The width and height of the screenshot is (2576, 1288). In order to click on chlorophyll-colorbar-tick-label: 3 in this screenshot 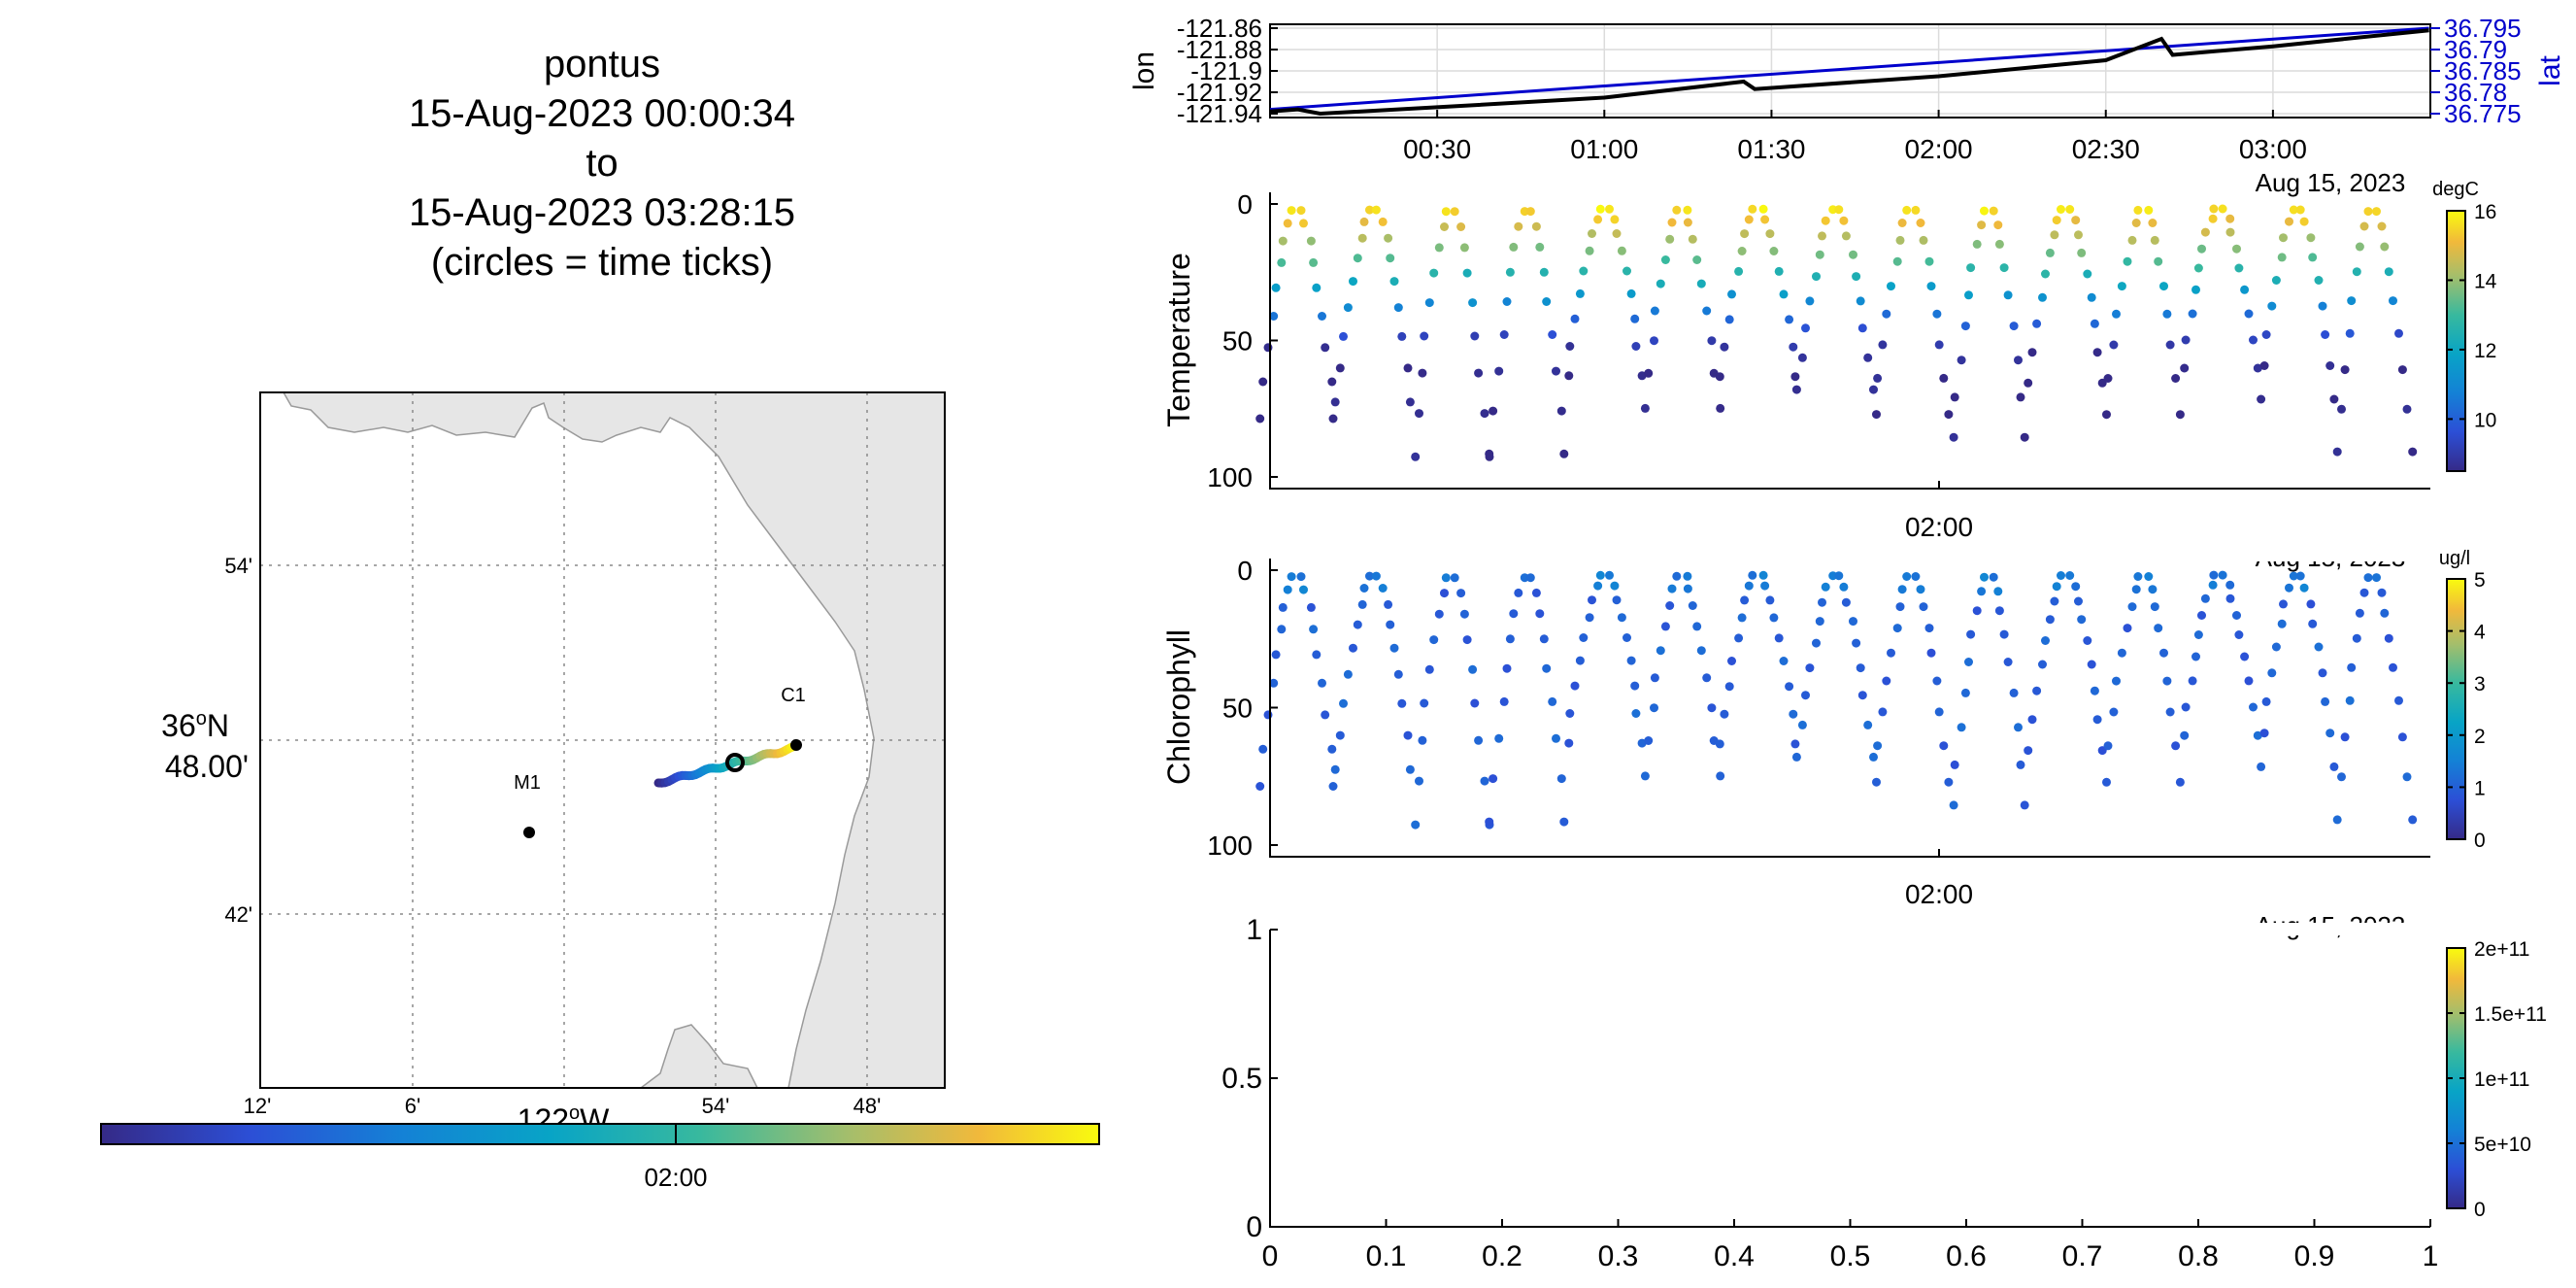, I will do `click(2480, 684)`.